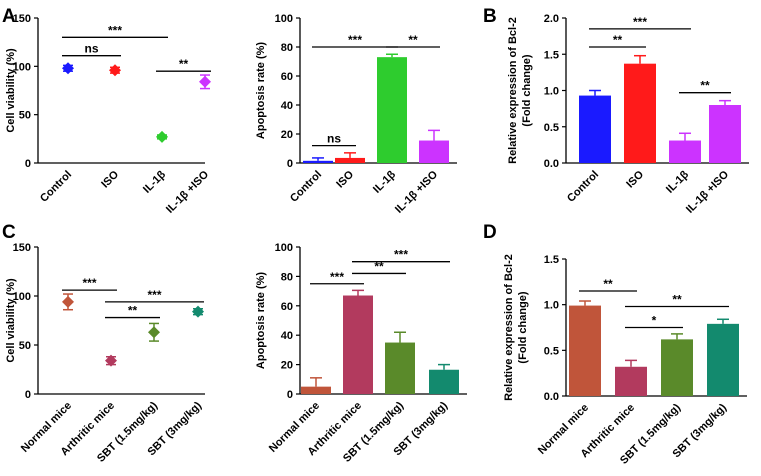 This screenshot has width=761, height=476. What do you see at coordinates (290, 164) in the screenshot?
I see `a2-y-tick-label: 0` at bounding box center [290, 164].